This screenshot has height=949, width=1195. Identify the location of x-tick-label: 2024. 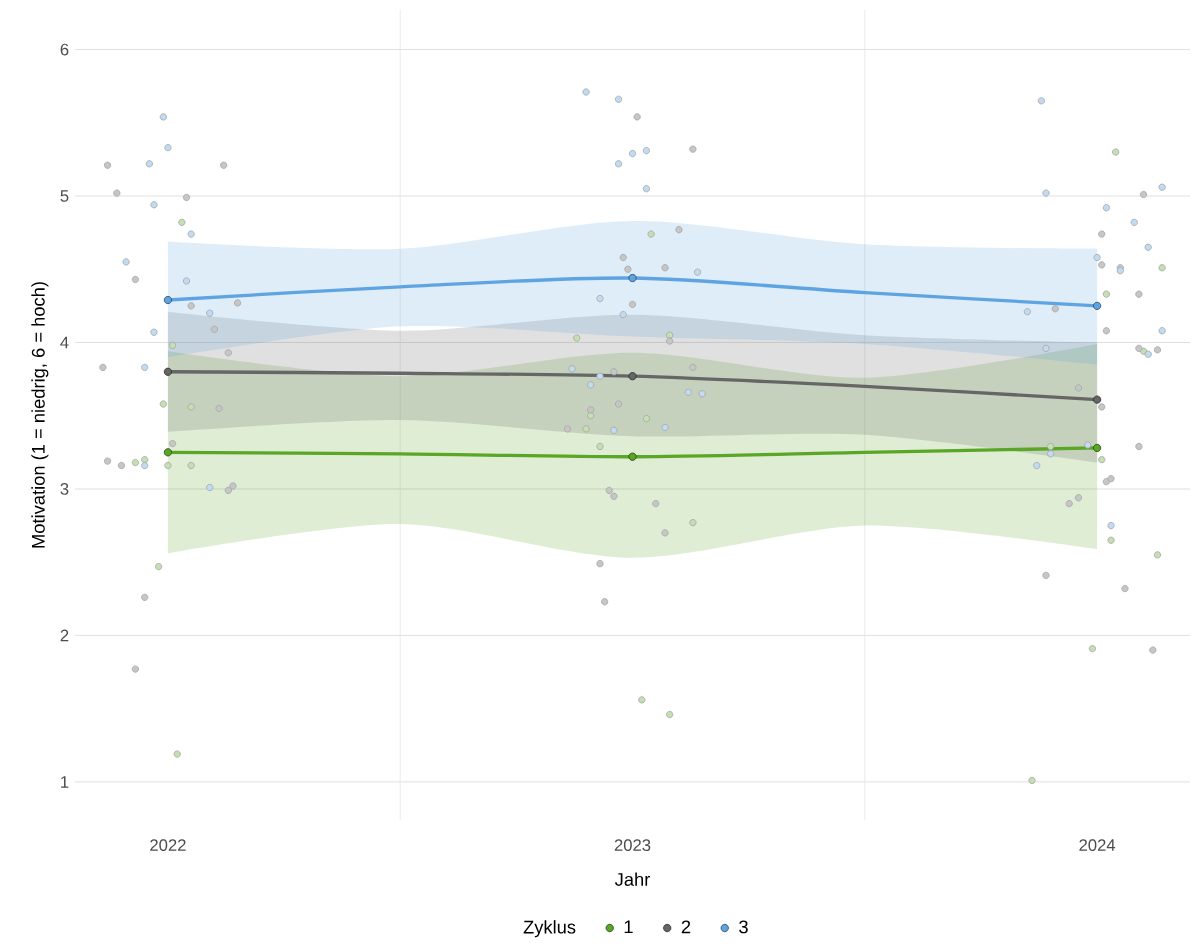
(1097, 845).